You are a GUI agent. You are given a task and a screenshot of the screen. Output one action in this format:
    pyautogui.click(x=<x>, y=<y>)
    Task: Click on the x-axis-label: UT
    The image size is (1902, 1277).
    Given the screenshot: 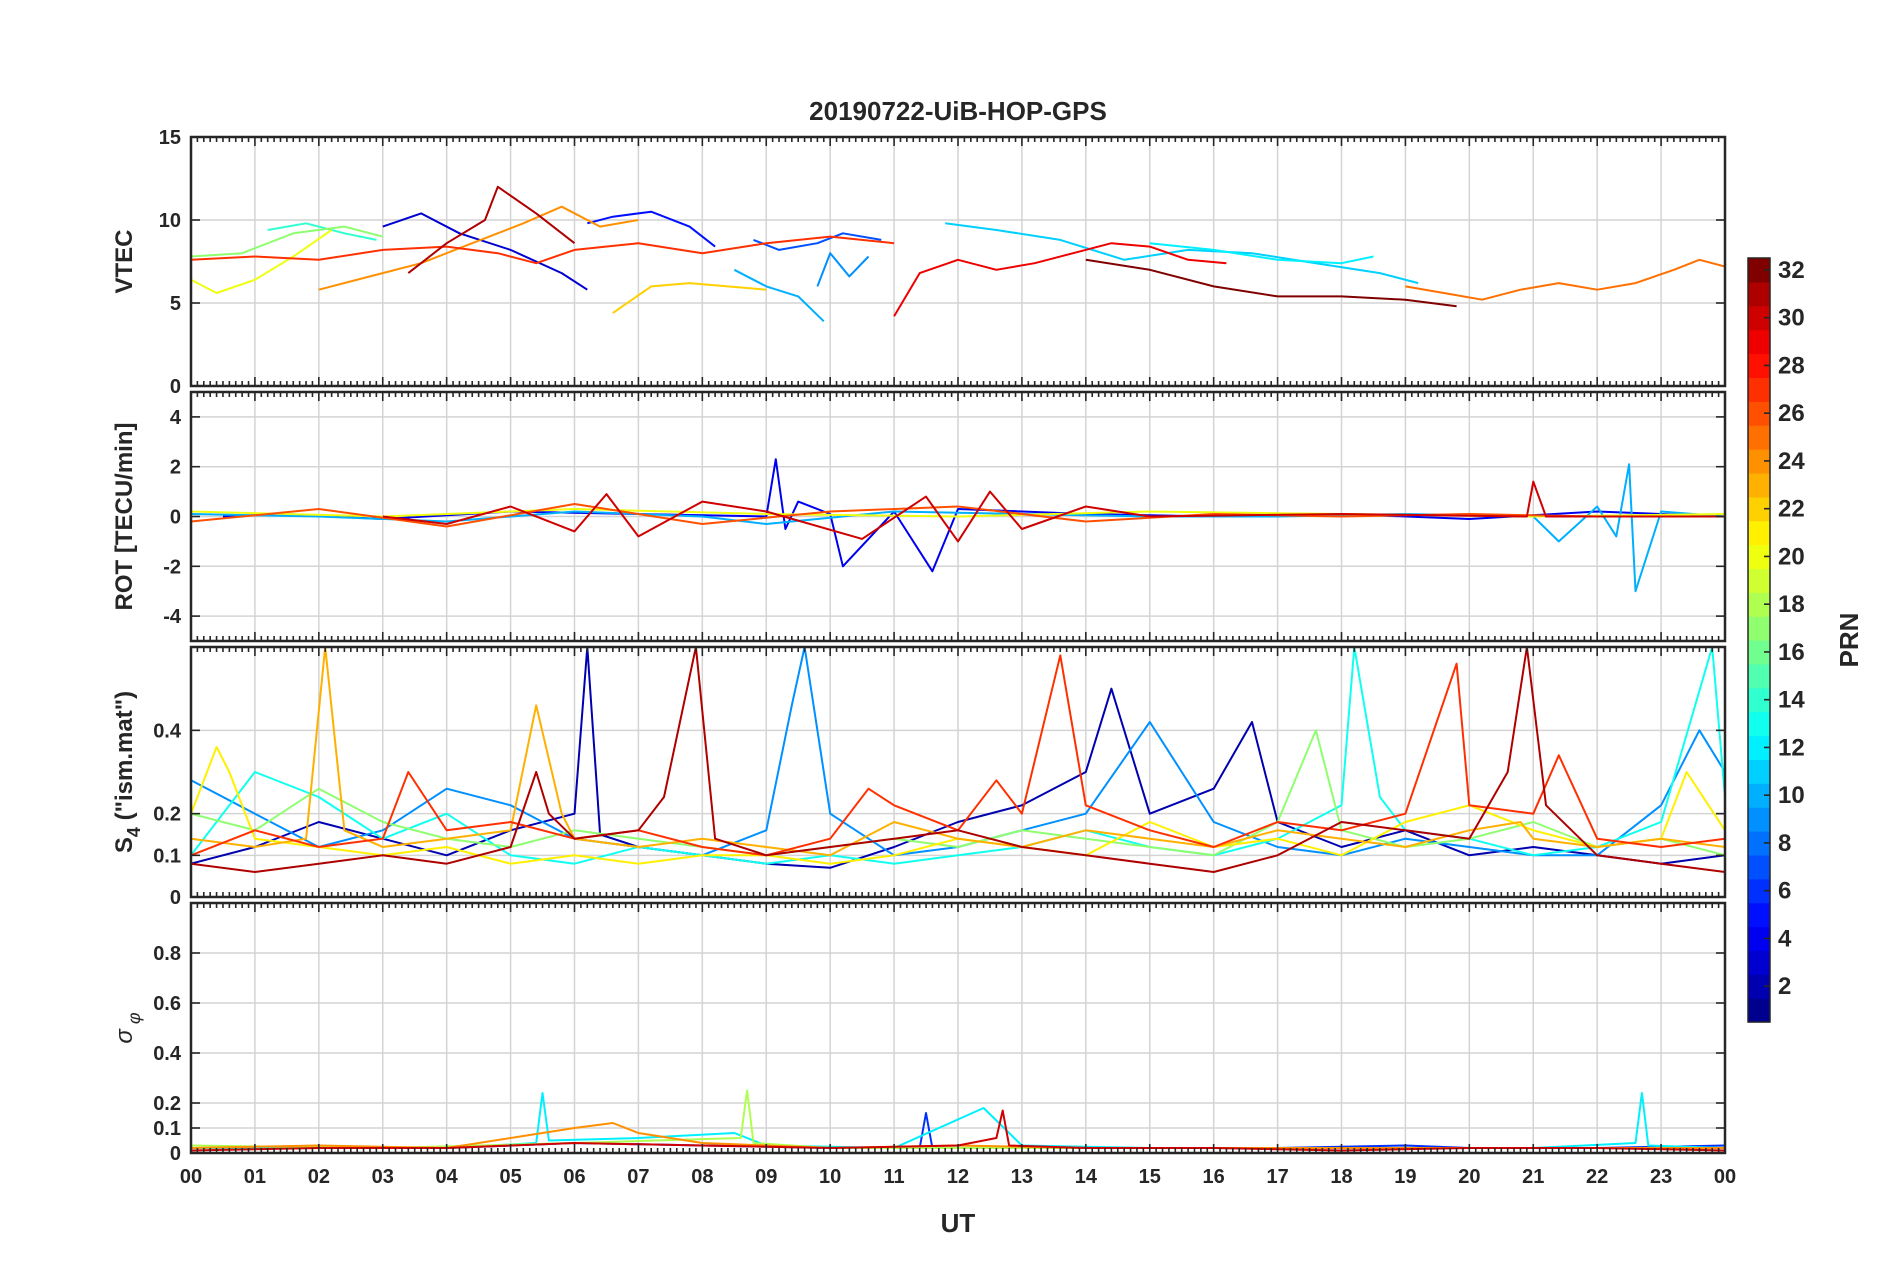 What is the action you would take?
    pyautogui.click(x=958, y=1223)
    